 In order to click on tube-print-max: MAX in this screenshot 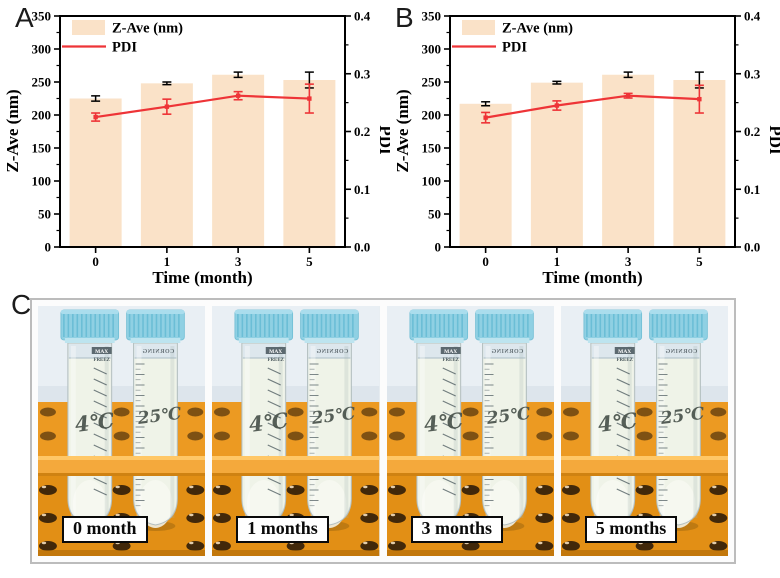, I will do `click(275, 352)`.